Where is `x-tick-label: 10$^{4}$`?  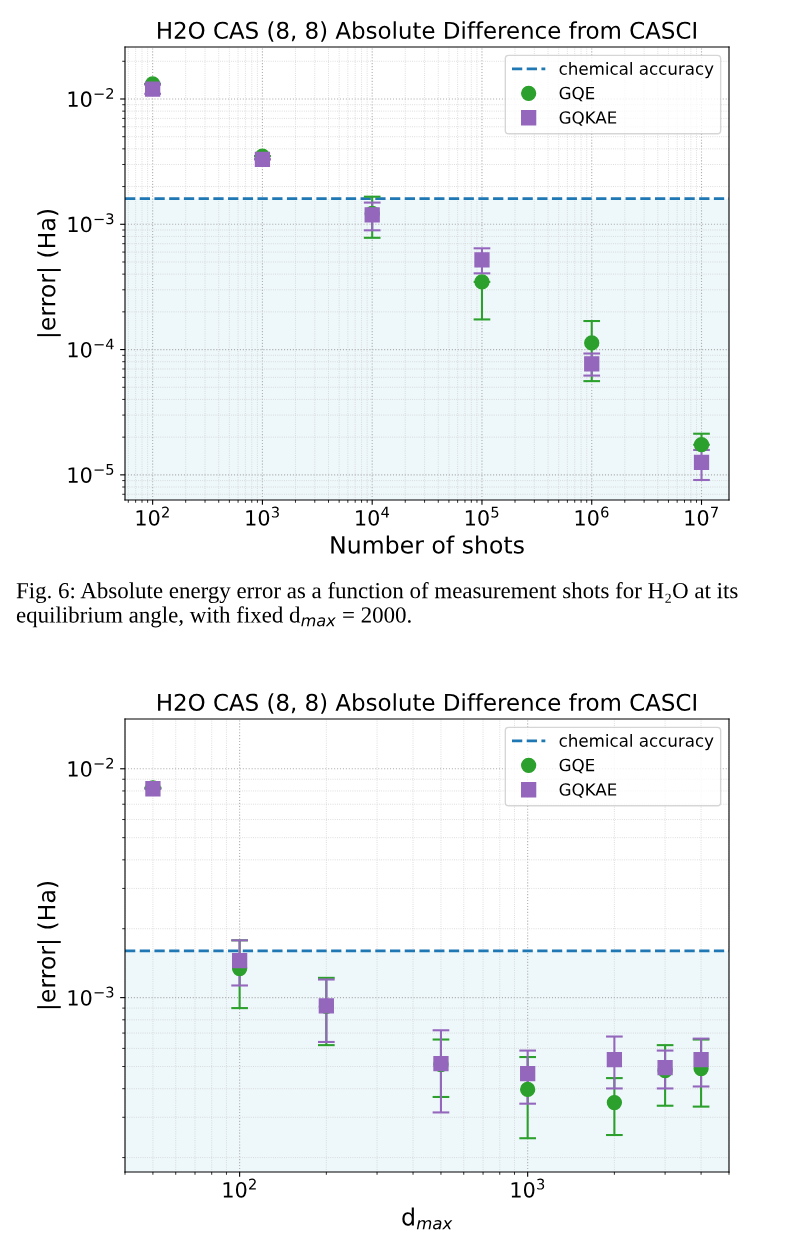 x-tick-label: 10$^{4}$ is located at coordinates (373, 516).